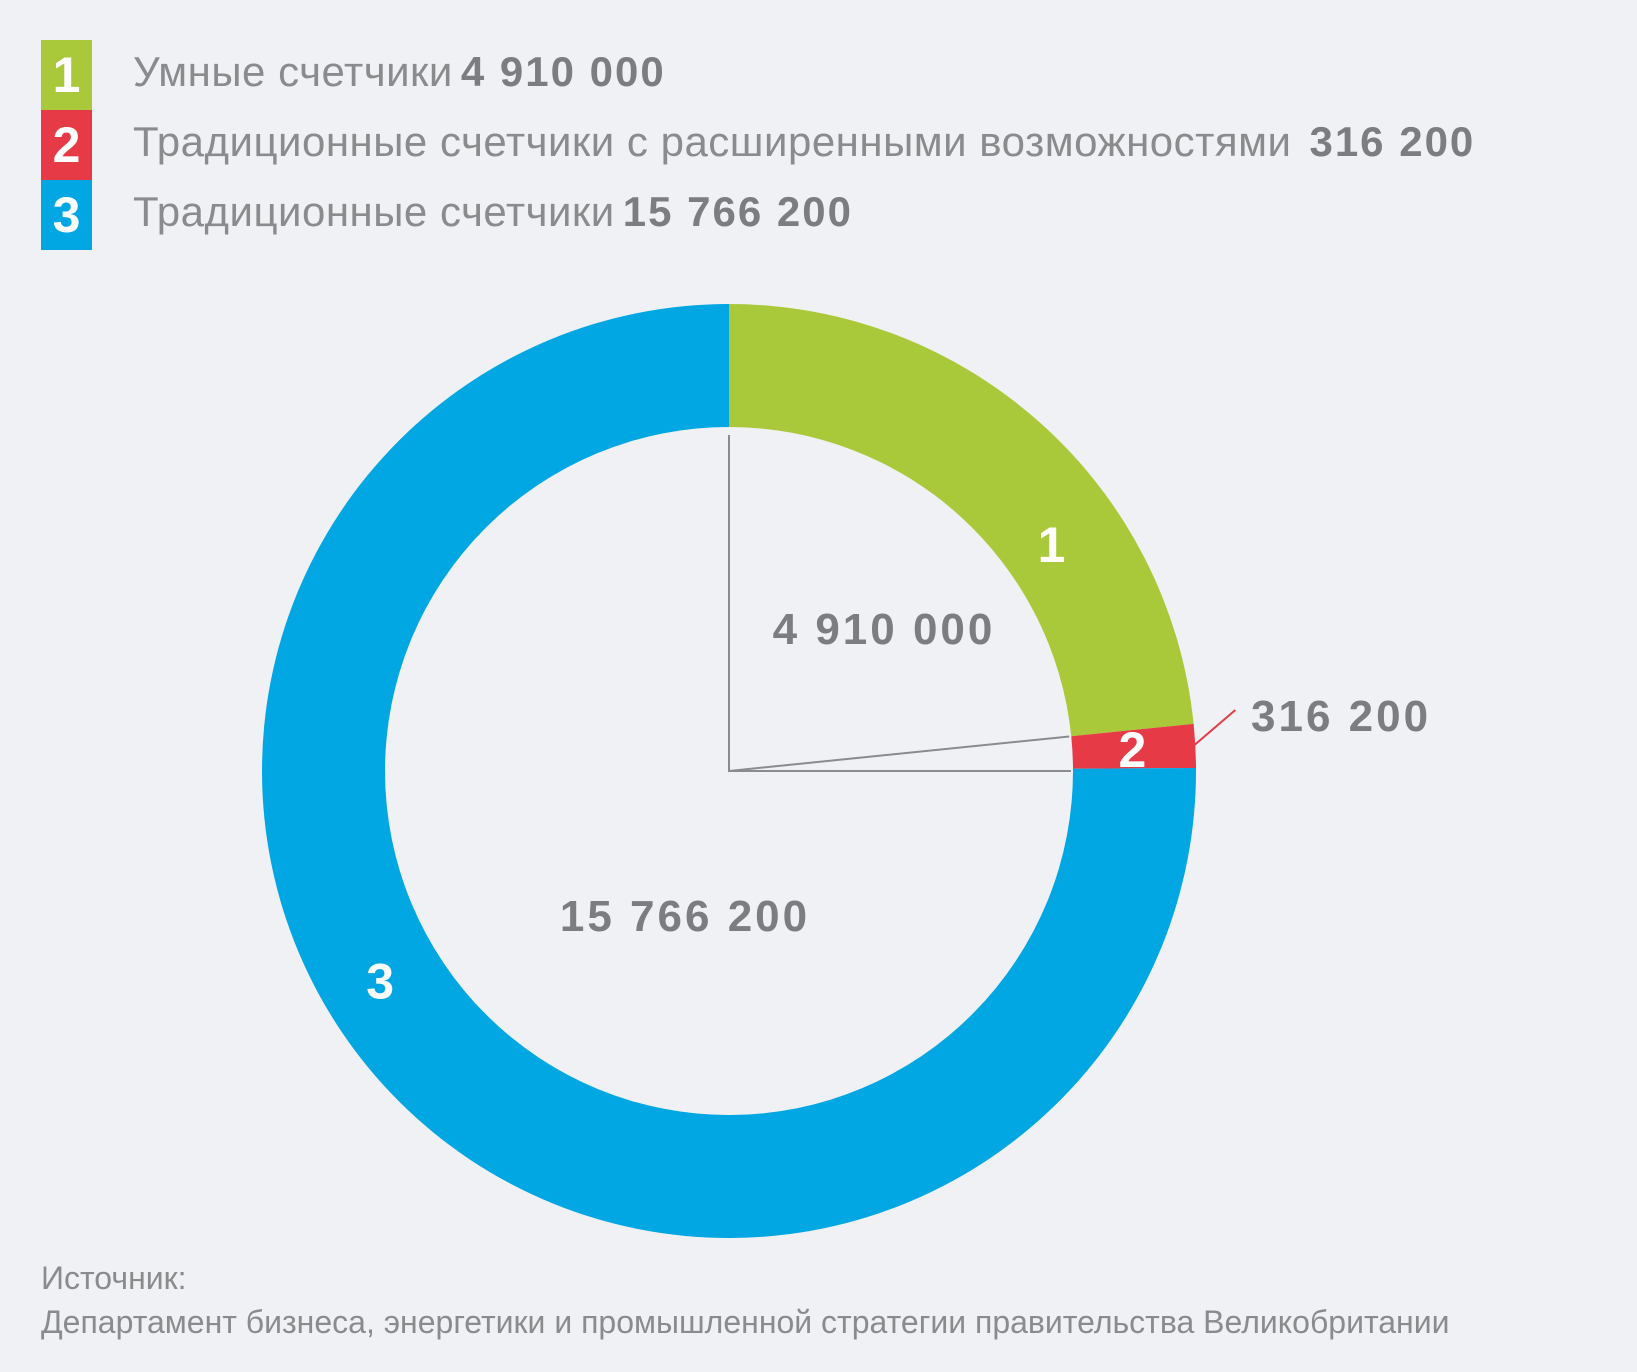 This screenshot has height=1372, width=1637. What do you see at coordinates (737, 211) in the screenshot?
I see `legend-value-3: 15 766 200` at bounding box center [737, 211].